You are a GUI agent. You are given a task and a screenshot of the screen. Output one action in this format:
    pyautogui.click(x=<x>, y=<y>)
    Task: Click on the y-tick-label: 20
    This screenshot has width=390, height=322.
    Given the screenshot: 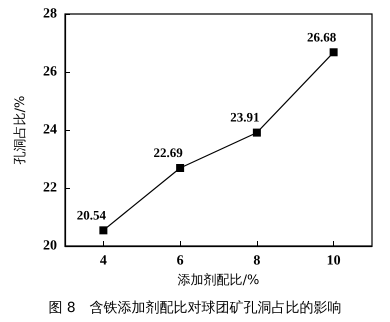 What is the action you would take?
    pyautogui.click(x=50, y=246)
    